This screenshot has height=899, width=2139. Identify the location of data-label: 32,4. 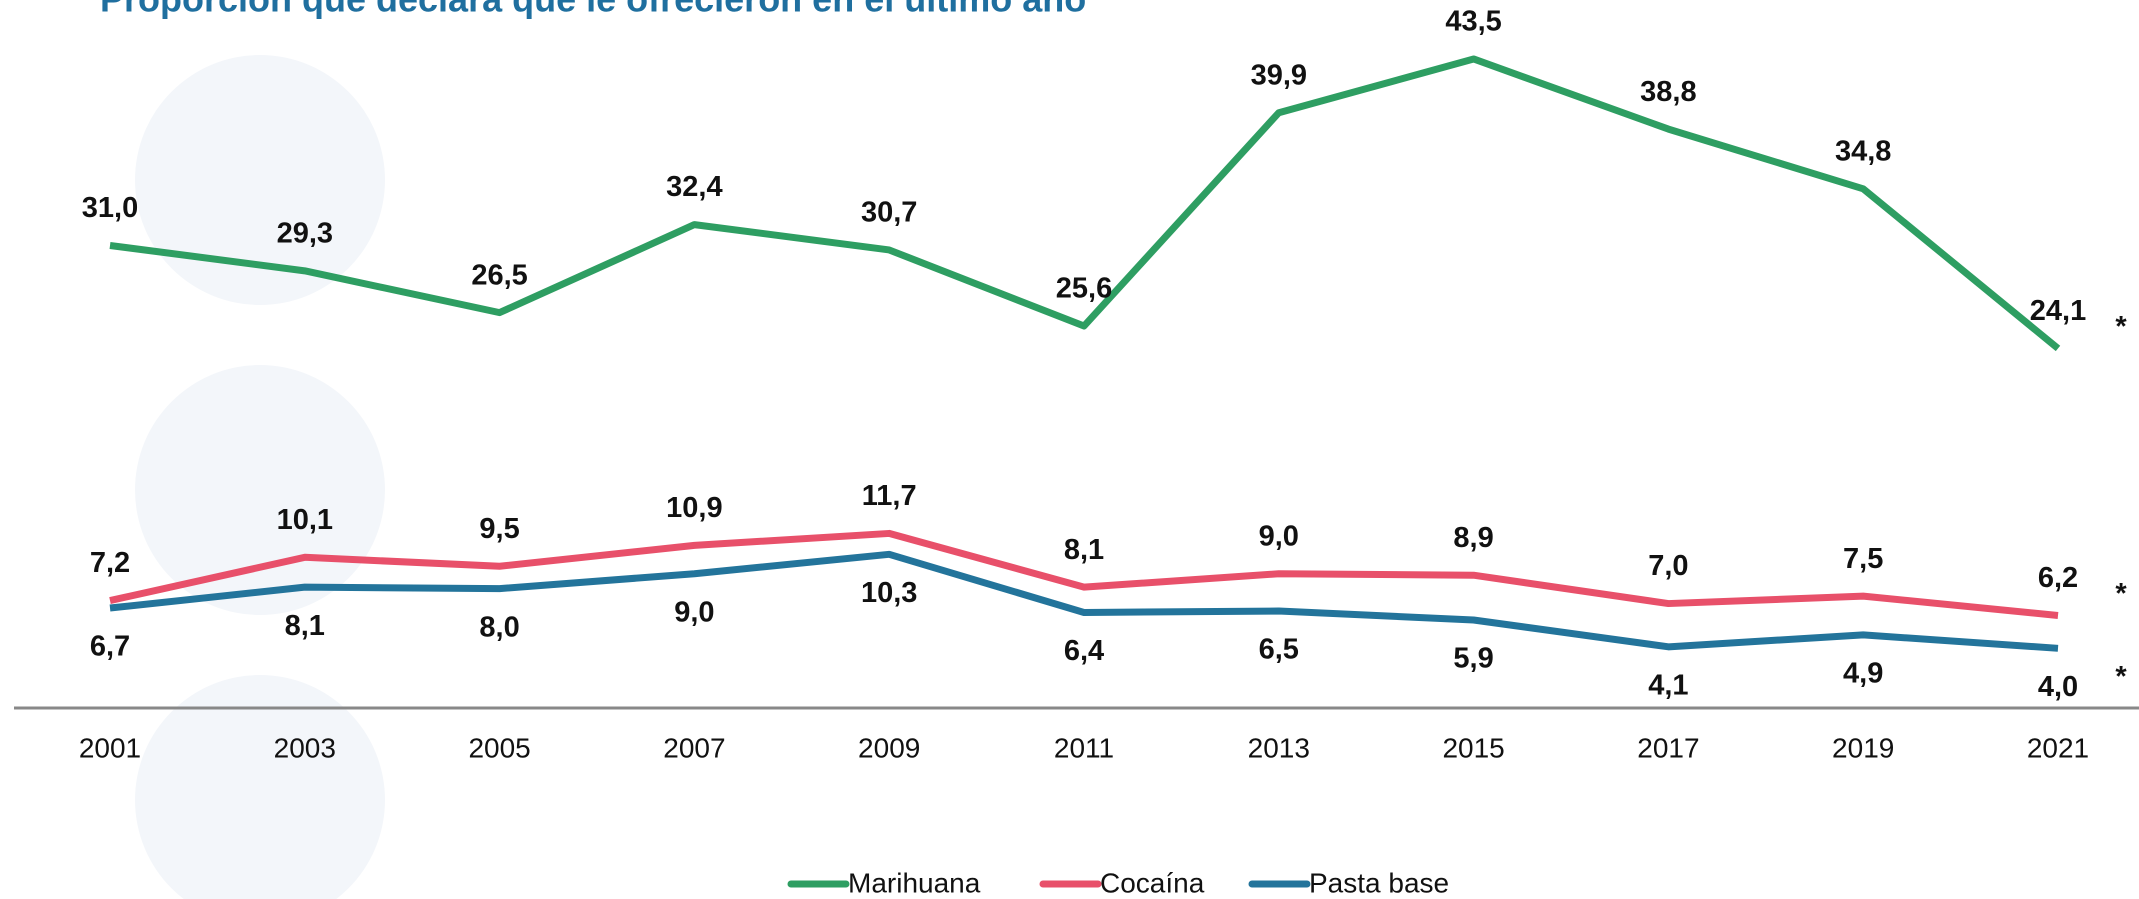
(694, 187).